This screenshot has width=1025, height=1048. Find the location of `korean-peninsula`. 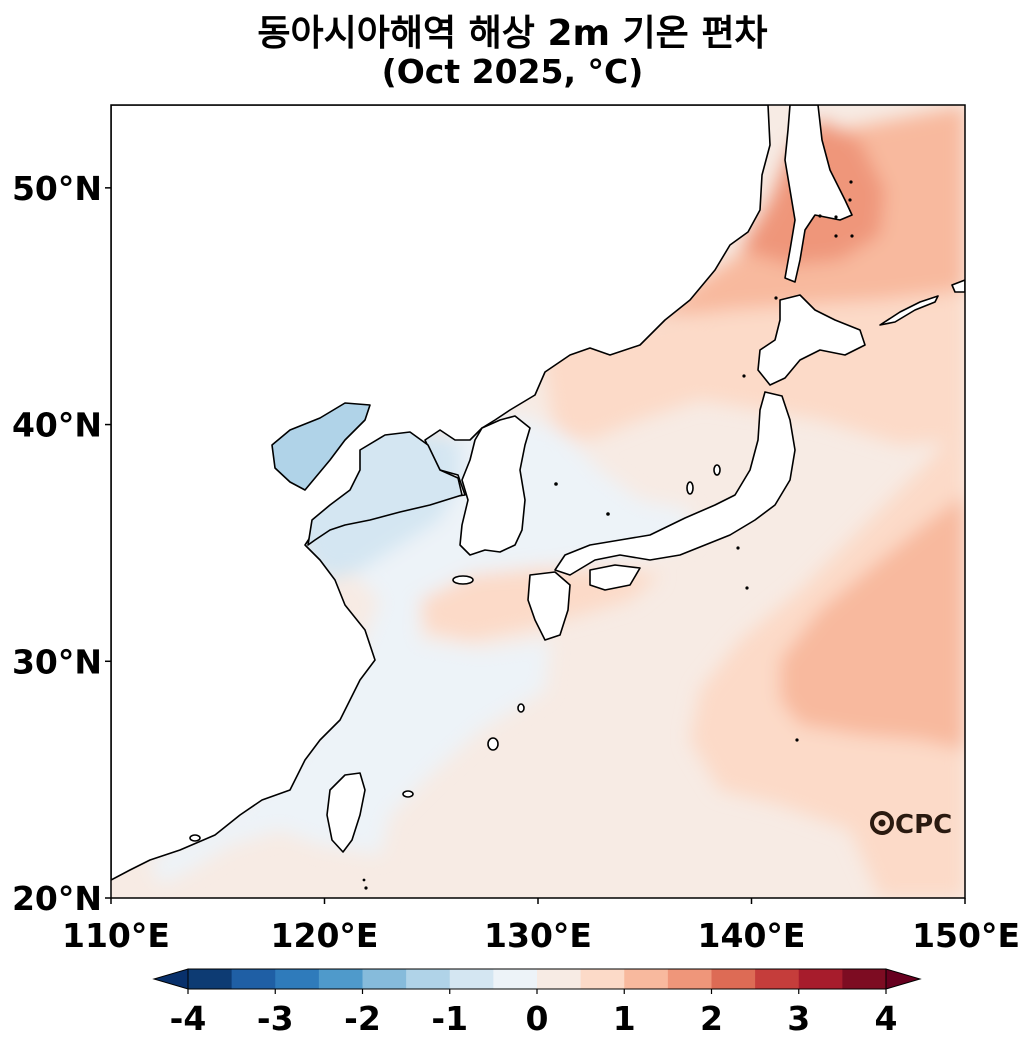

korean-peninsula is located at coordinates (495, 485).